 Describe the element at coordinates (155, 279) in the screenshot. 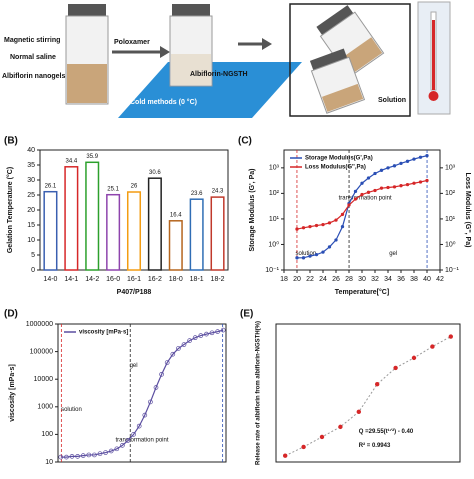

I see `x-tick-label: 16-2` at that location.